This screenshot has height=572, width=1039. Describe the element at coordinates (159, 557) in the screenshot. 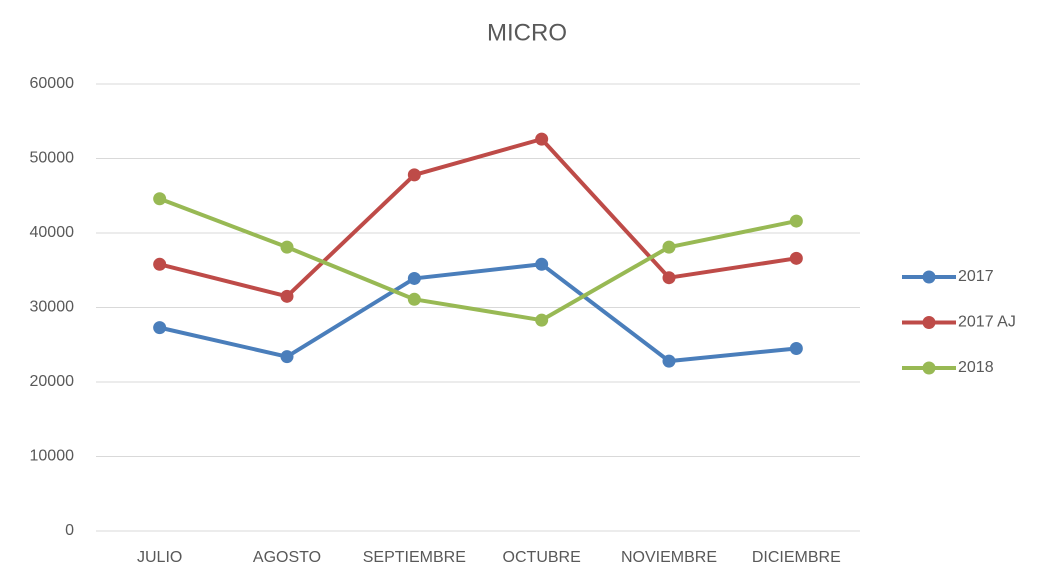

I see `x-tick-label: JULIO` at that location.